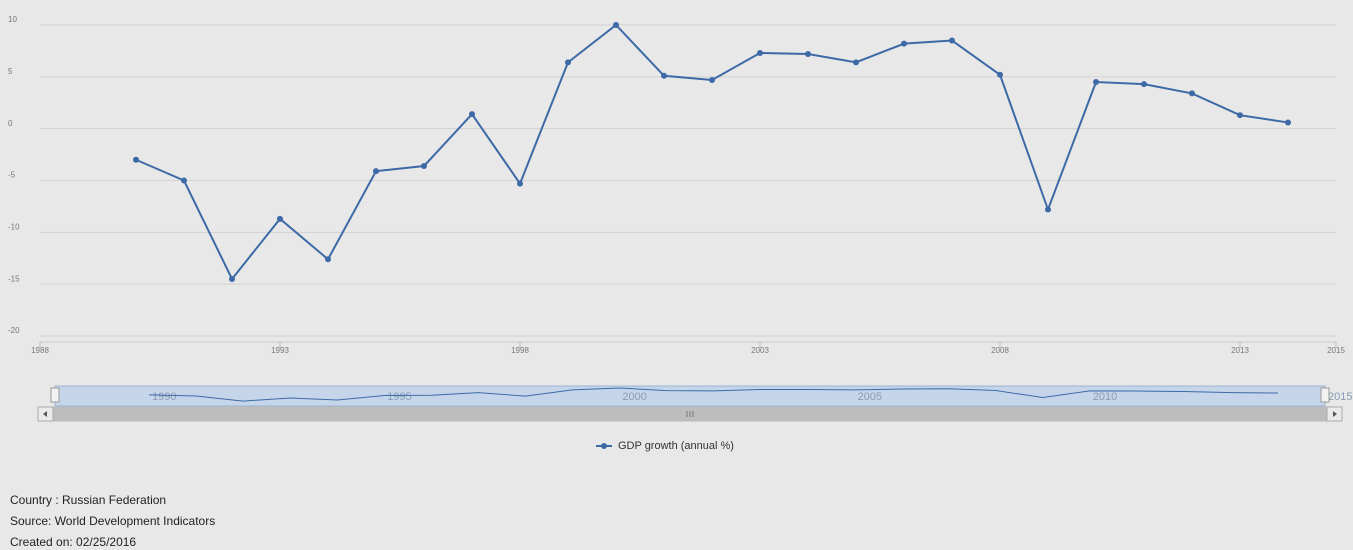 The width and height of the screenshot is (1353, 550). Describe the element at coordinates (14, 278) in the screenshot. I see `y-tick-label: -15` at that location.